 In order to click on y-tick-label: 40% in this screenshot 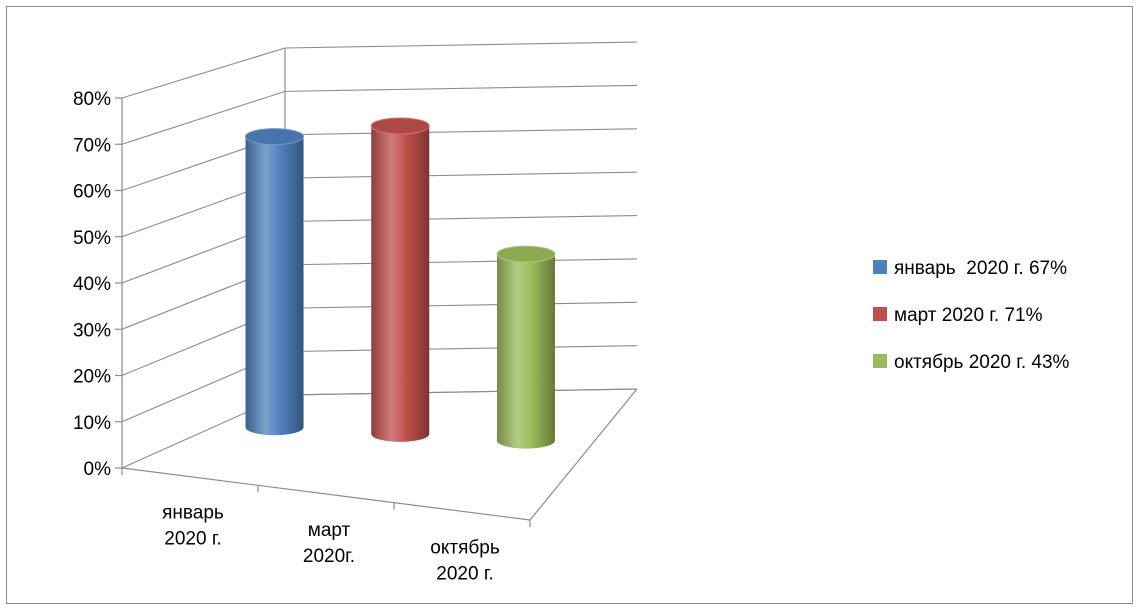, I will do `click(92, 284)`.